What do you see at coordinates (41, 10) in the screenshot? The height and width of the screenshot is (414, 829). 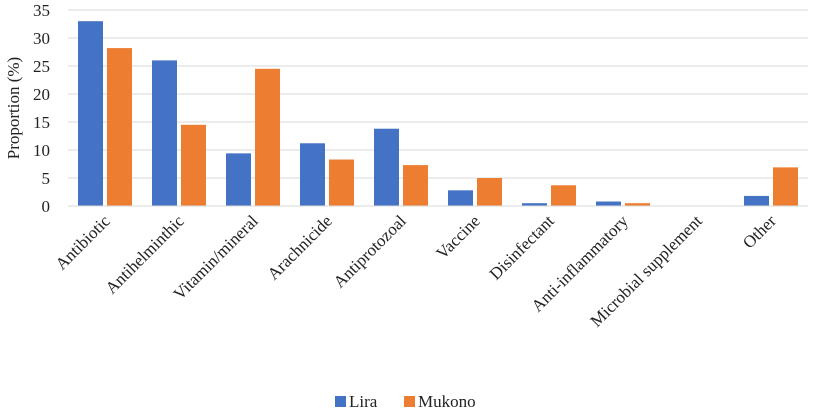 I see `y-tick-label: 35` at bounding box center [41, 10].